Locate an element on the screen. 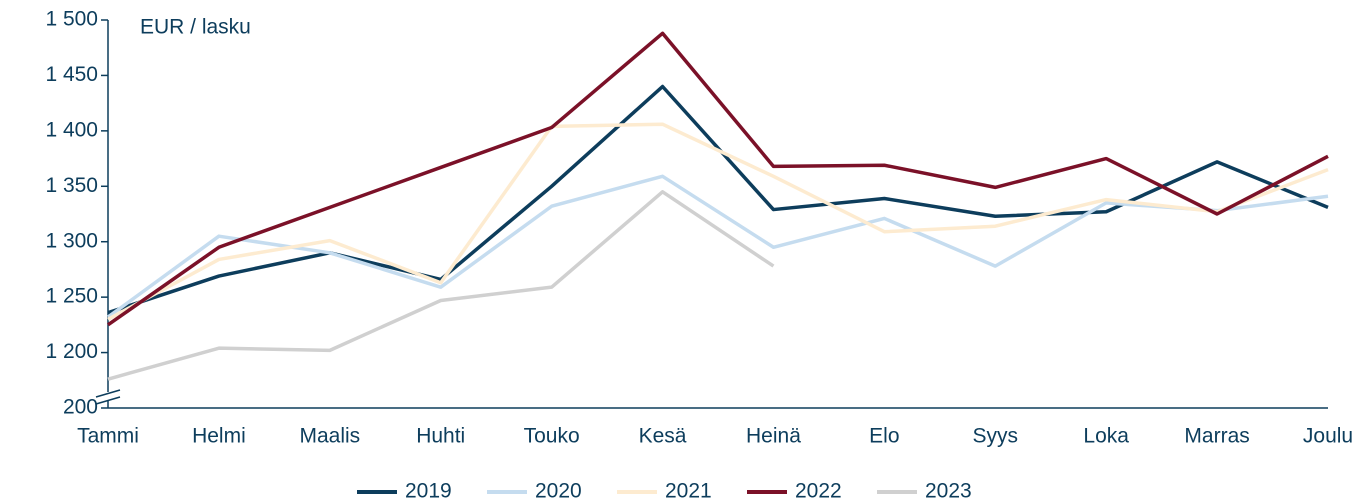 This screenshot has height=503, width=1364. y-tick-label: 1 300 is located at coordinates (71, 240).